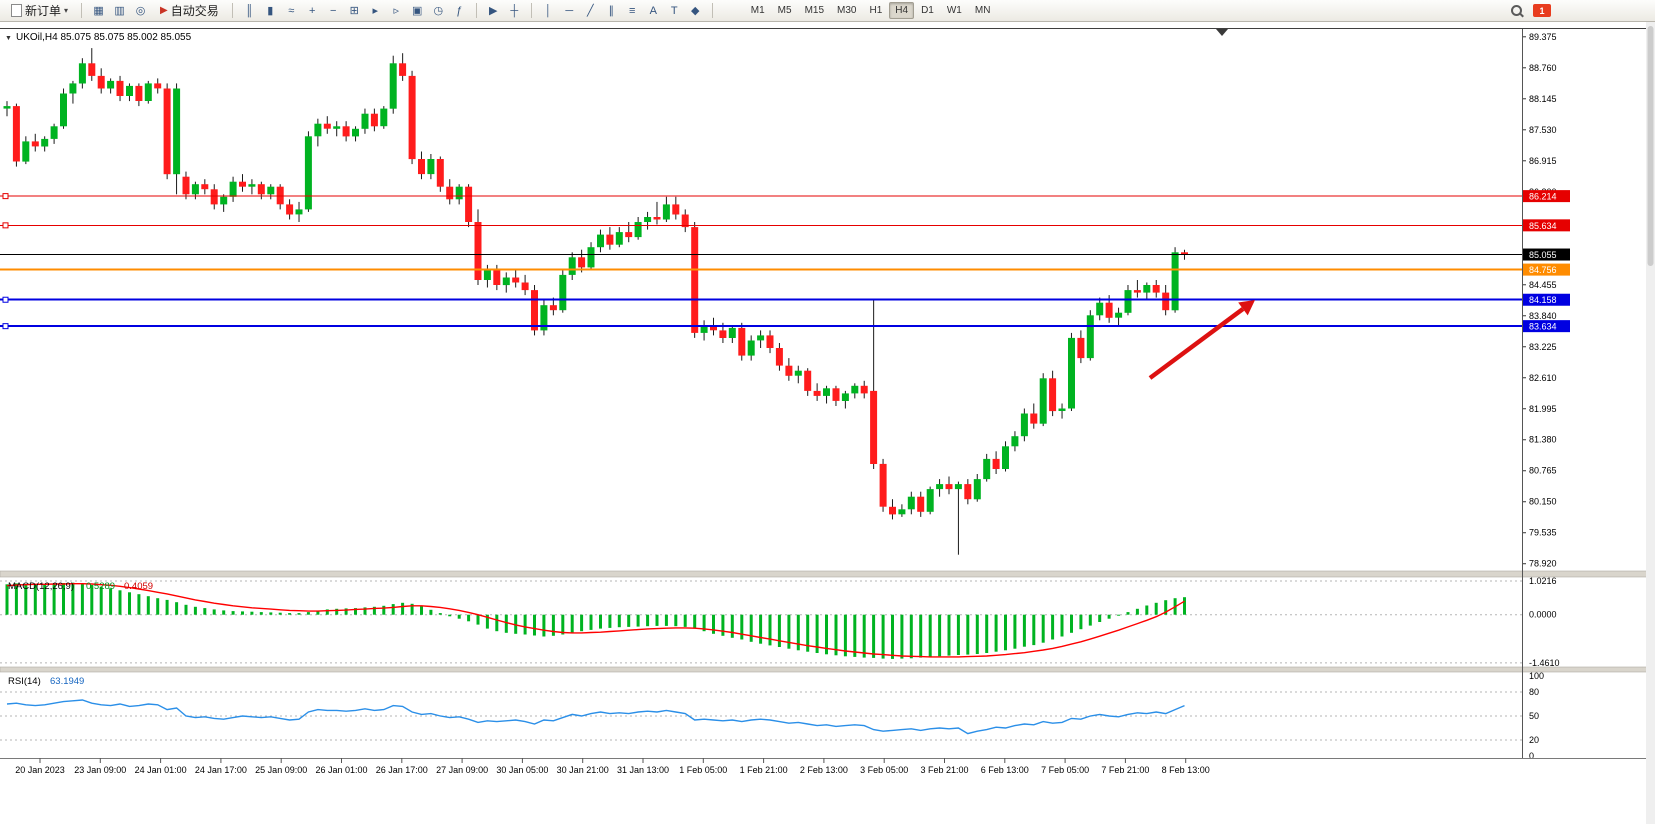 Image resolution: width=1655 pixels, height=824 pixels. I want to click on equidistant-channel-icon: ∥, so click(611, 11).